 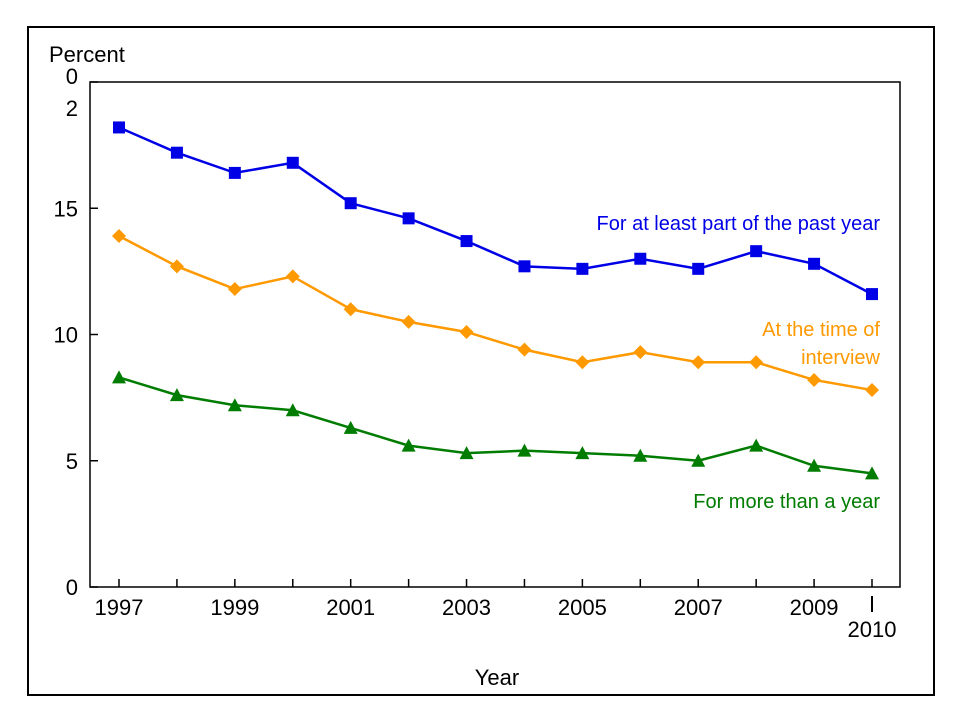 What do you see at coordinates (350, 607) in the screenshot?
I see `x-tick-label: 2001` at bounding box center [350, 607].